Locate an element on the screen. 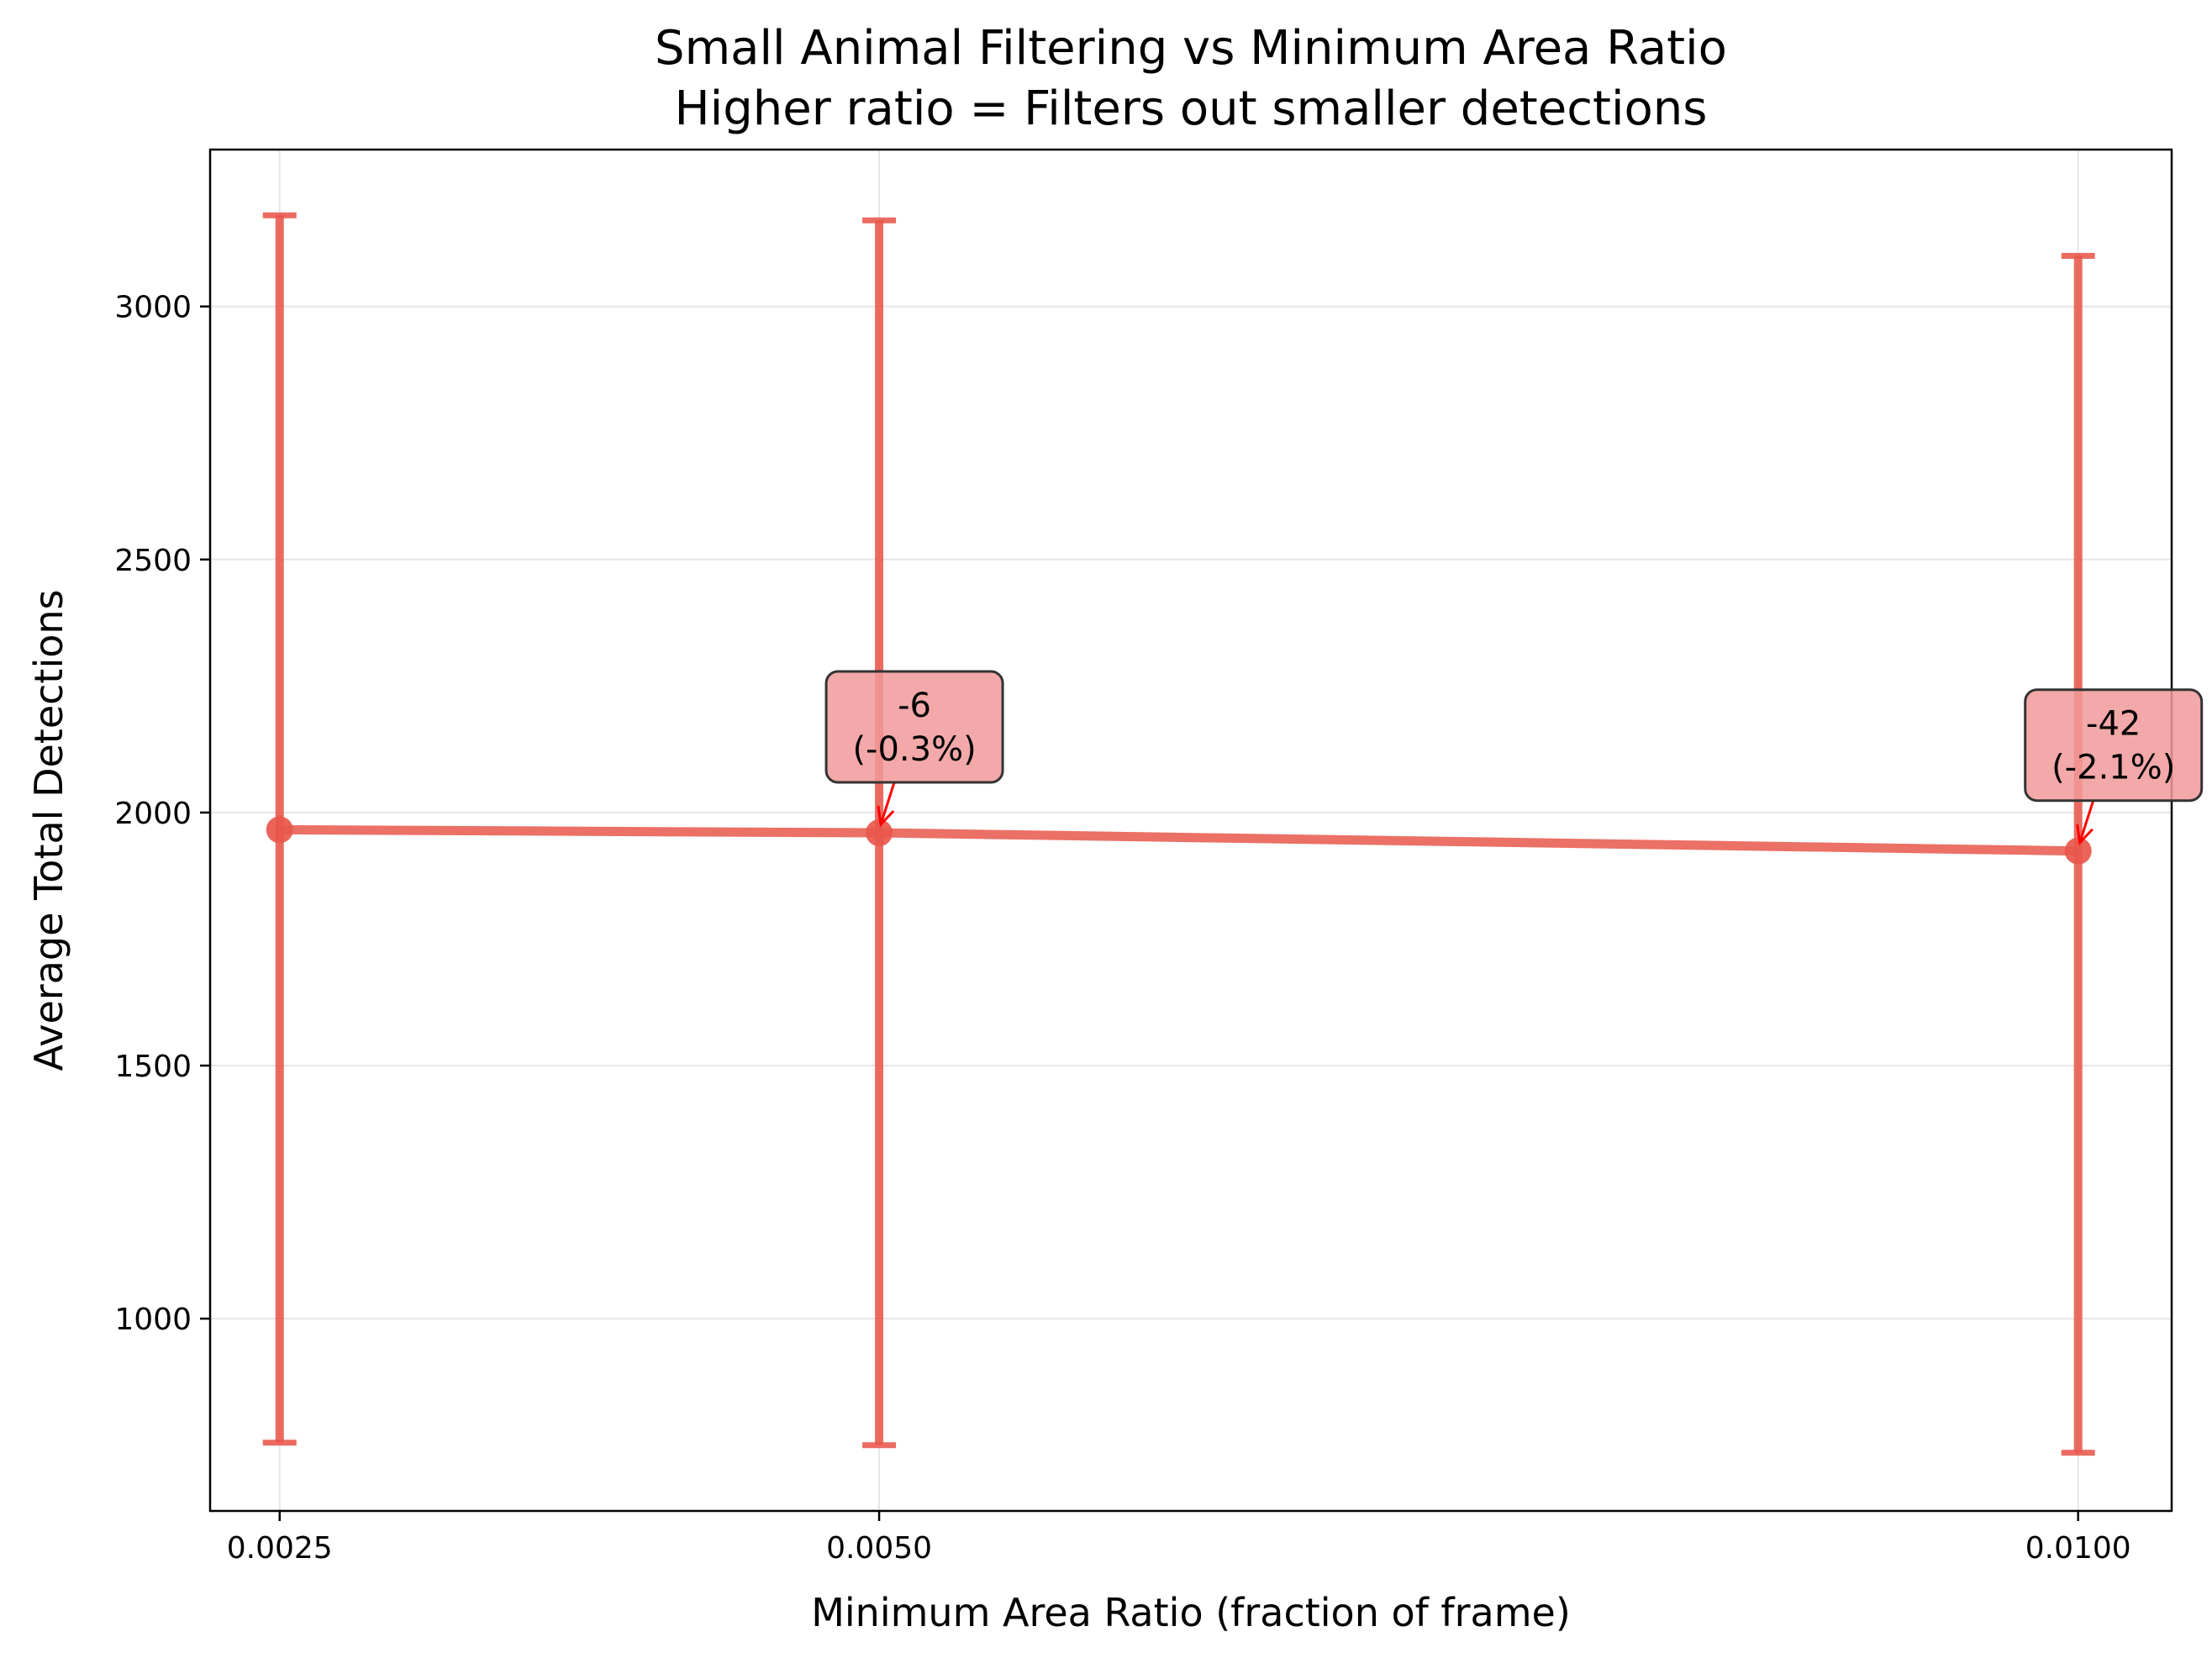 The width and height of the screenshot is (2212, 1658). y-tick-label: 2000 is located at coordinates (153, 814).